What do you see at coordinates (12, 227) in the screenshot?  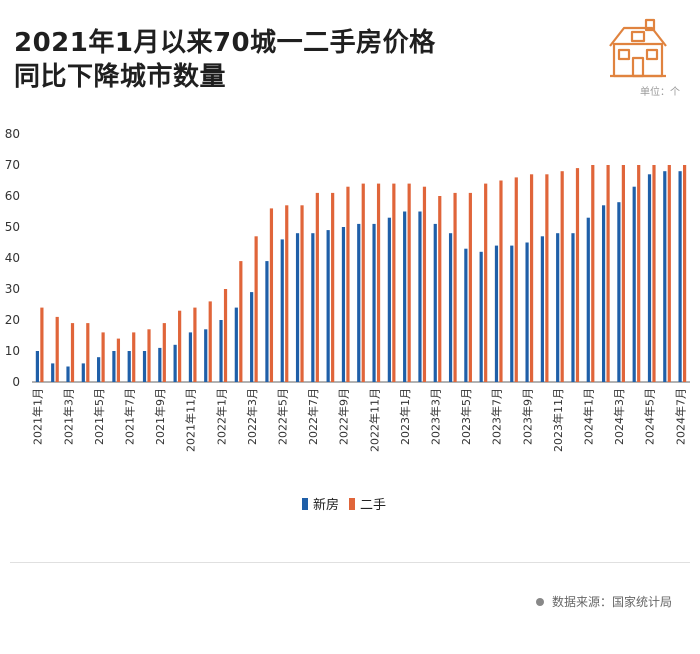 I see `y-tick-label: 50` at bounding box center [12, 227].